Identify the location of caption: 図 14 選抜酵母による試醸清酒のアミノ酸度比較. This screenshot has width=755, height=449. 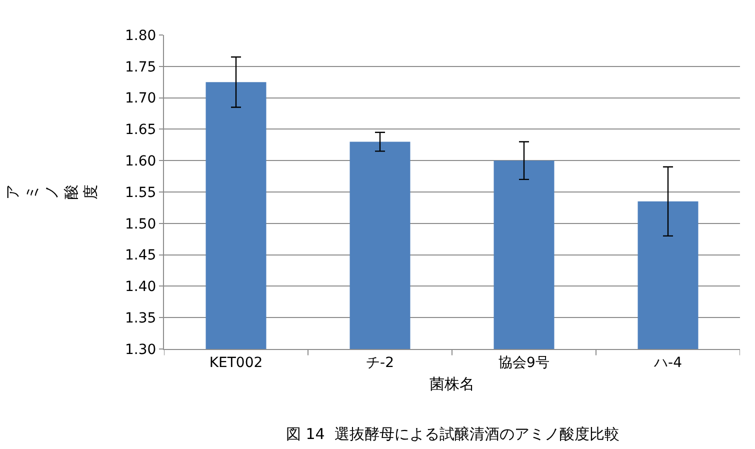
(453, 434).